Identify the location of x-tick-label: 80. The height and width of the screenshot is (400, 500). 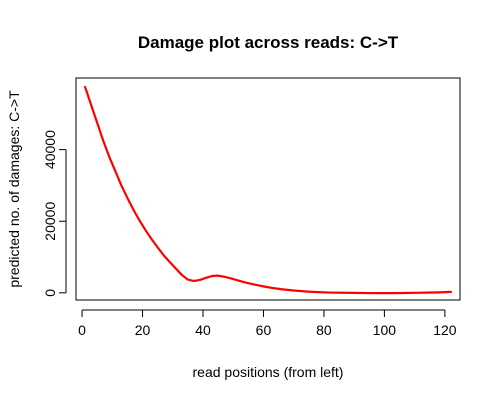
(324, 330).